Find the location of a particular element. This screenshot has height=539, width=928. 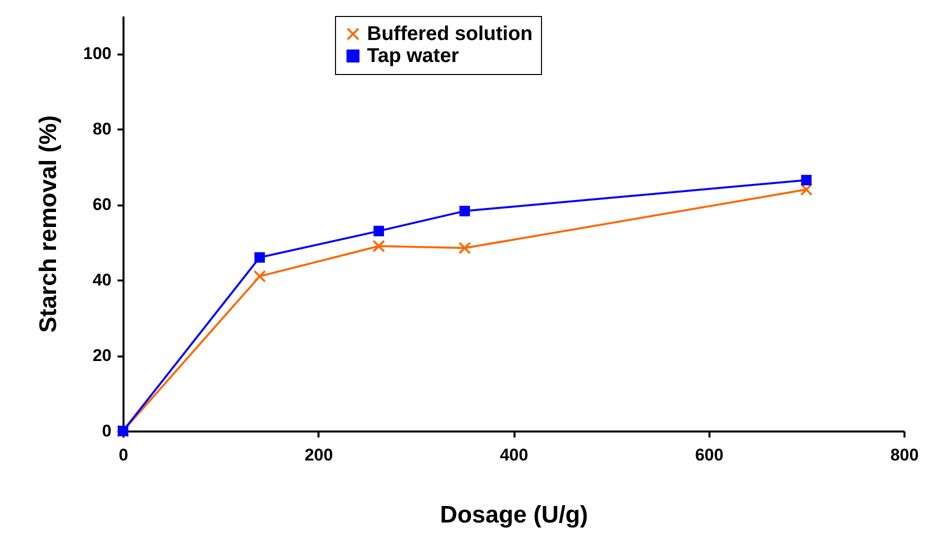

x-tick-label: 800 is located at coordinates (904, 455).